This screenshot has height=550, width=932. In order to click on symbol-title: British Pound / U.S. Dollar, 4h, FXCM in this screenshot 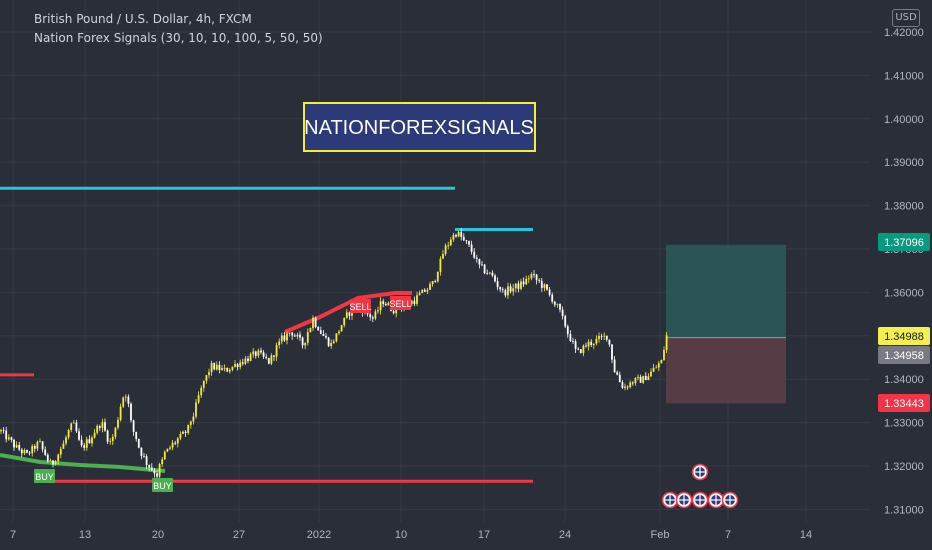, I will do `click(143, 19)`.